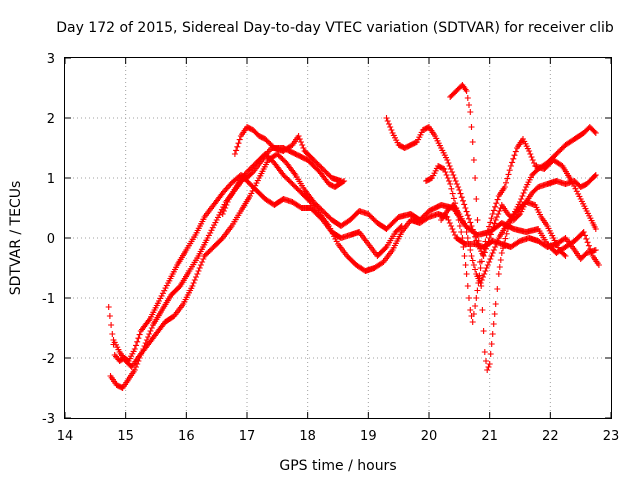  Describe the element at coordinates (550, 436) in the screenshot. I see `x-tick-label: 22` at that location.